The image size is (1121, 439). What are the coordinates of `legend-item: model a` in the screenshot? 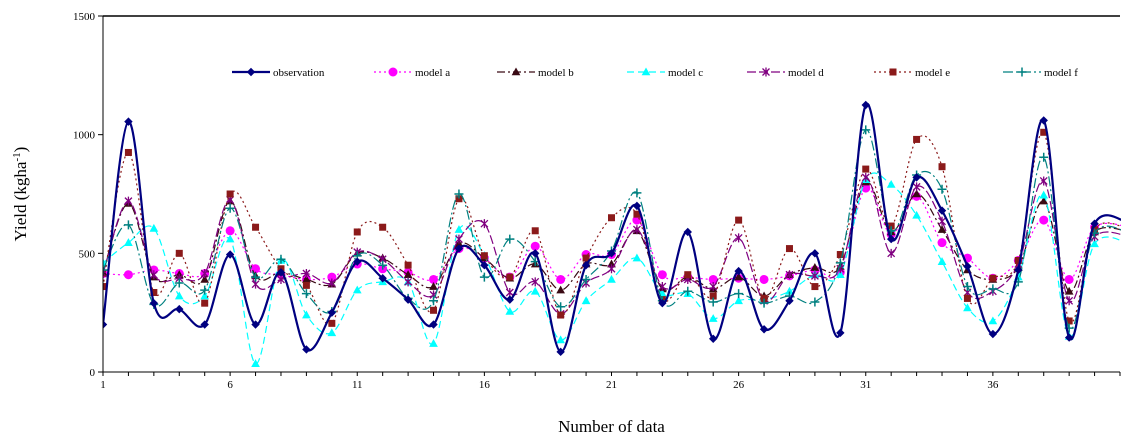 It's located at (412, 73).